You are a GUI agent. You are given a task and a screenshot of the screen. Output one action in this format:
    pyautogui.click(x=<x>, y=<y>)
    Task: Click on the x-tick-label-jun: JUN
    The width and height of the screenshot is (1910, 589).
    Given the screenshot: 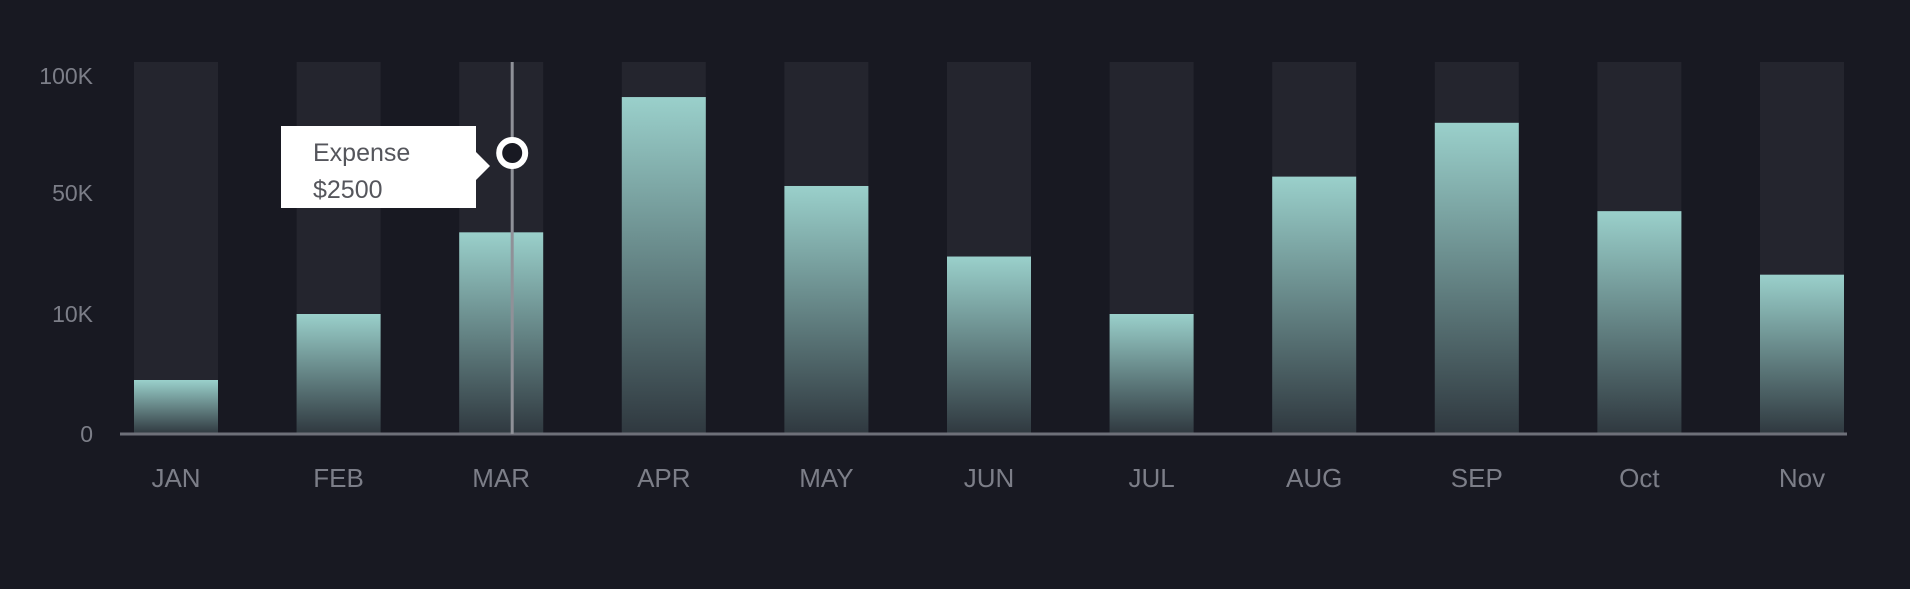 What is the action you would take?
    pyautogui.click(x=989, y=478)
    